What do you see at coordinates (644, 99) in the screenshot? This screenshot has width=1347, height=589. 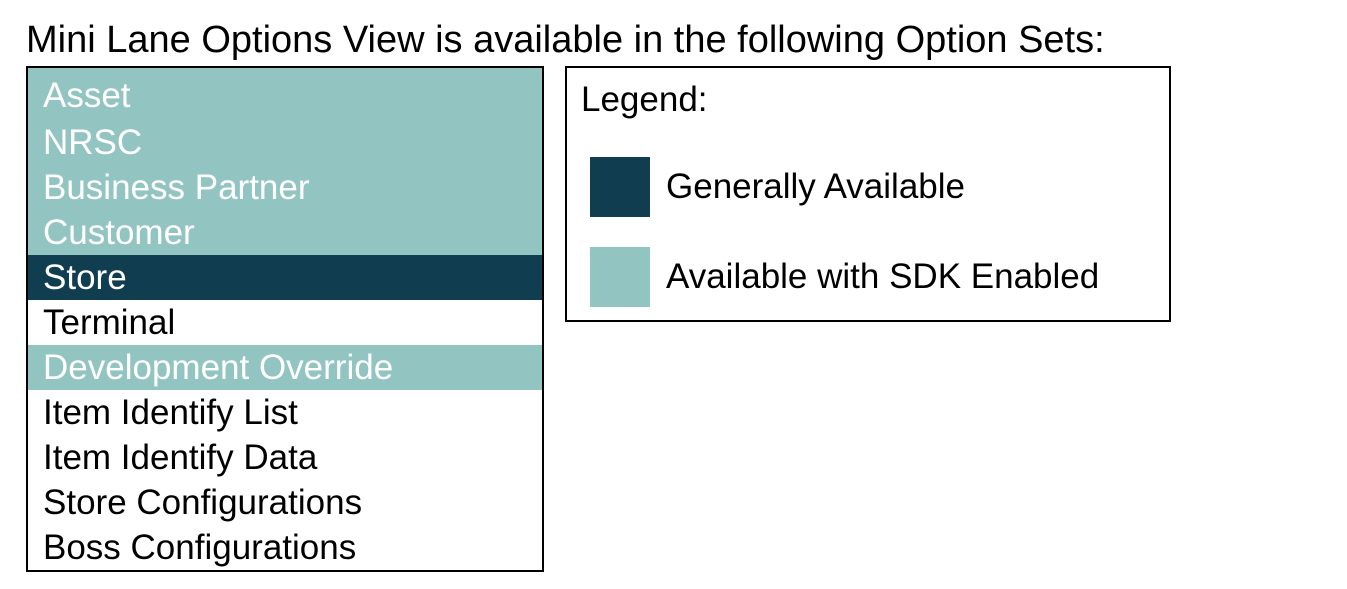 I see `legend-title: Legend:` at bounding box center [644, 99].